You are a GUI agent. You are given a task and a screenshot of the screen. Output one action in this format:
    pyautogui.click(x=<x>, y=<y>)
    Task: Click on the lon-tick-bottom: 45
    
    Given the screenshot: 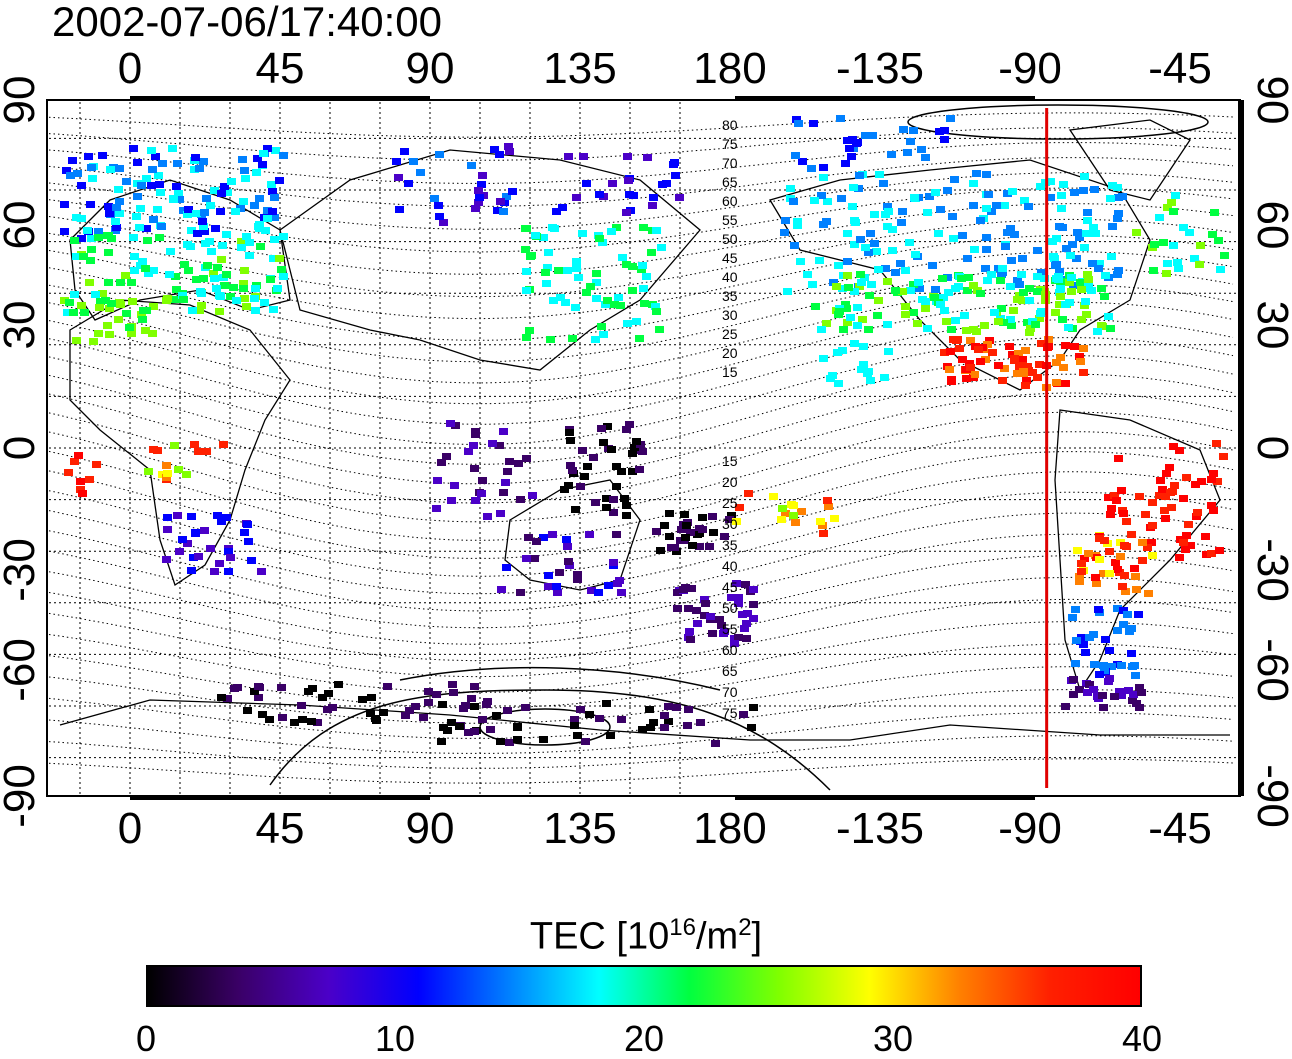 What is the action you would take?
    pyautogui.click(x=280, y=828)
    